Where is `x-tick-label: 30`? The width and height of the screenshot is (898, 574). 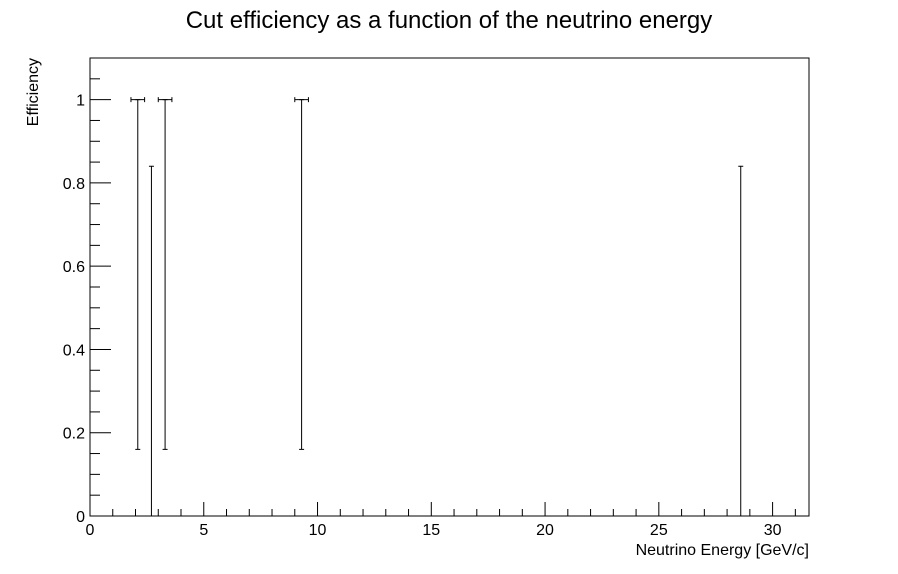
x-tick-label: 30 is located at coordinates (773, 530).